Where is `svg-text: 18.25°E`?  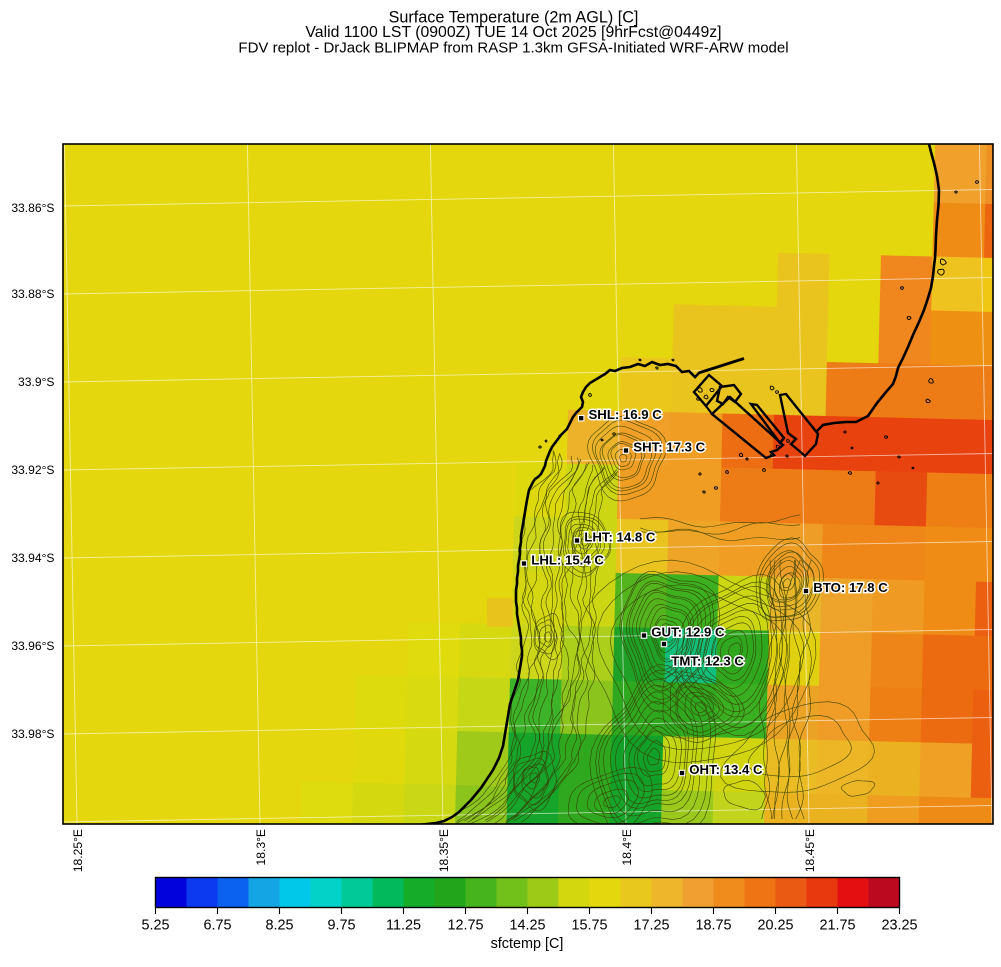
svg-text: 18.25°E is located at coordinates (78, 850).